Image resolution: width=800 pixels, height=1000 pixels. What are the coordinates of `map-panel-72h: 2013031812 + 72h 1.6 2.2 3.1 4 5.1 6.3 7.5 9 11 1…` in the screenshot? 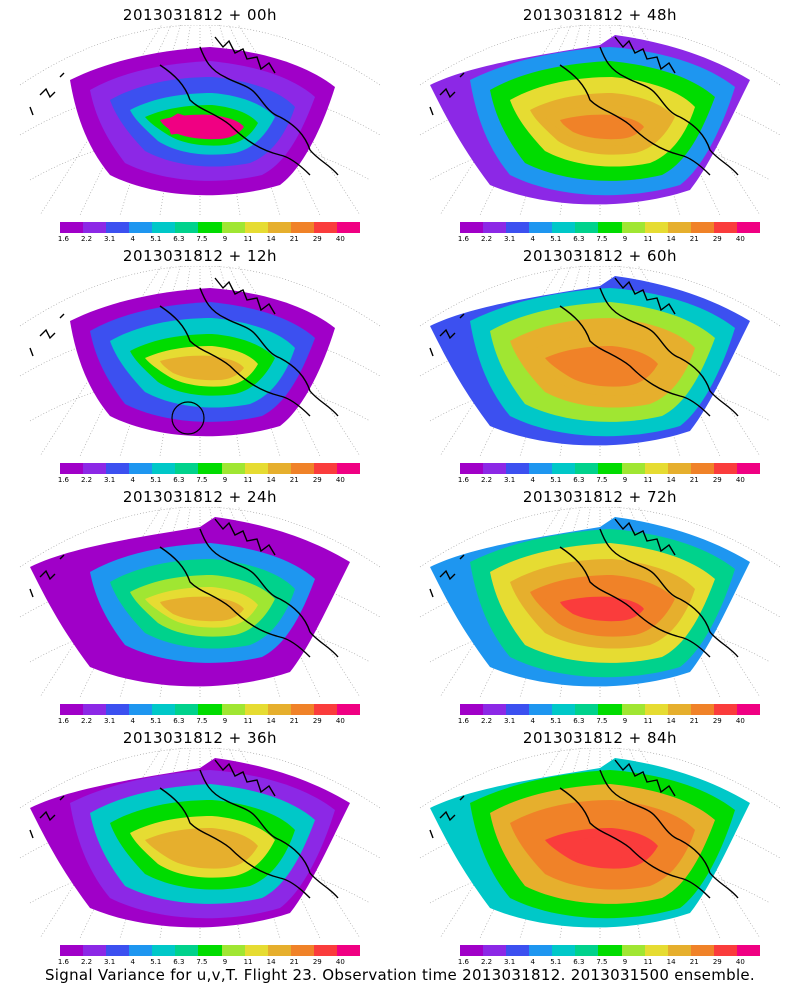 It's located at (600, 604).